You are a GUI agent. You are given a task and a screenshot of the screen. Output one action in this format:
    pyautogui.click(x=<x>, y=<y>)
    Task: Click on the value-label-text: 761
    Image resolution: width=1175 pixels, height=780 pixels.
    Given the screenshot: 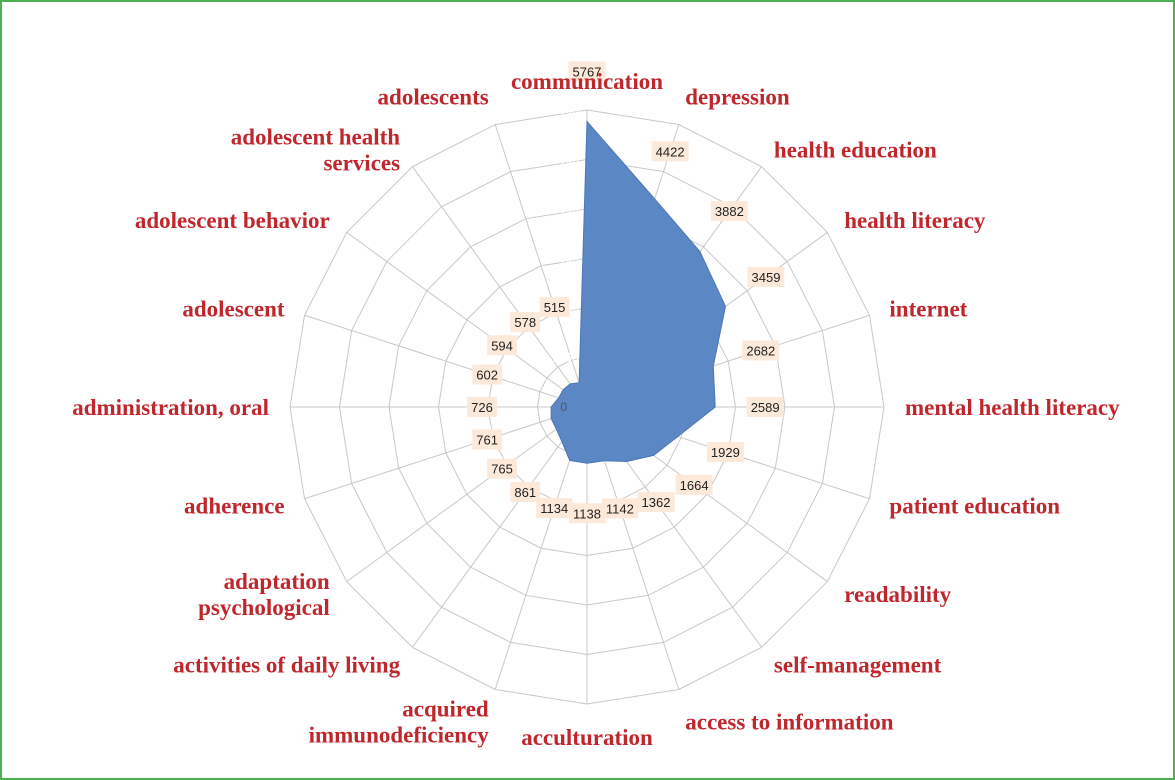 What is the action you would take?
    pyautogui.click(x=487, y=439)
    